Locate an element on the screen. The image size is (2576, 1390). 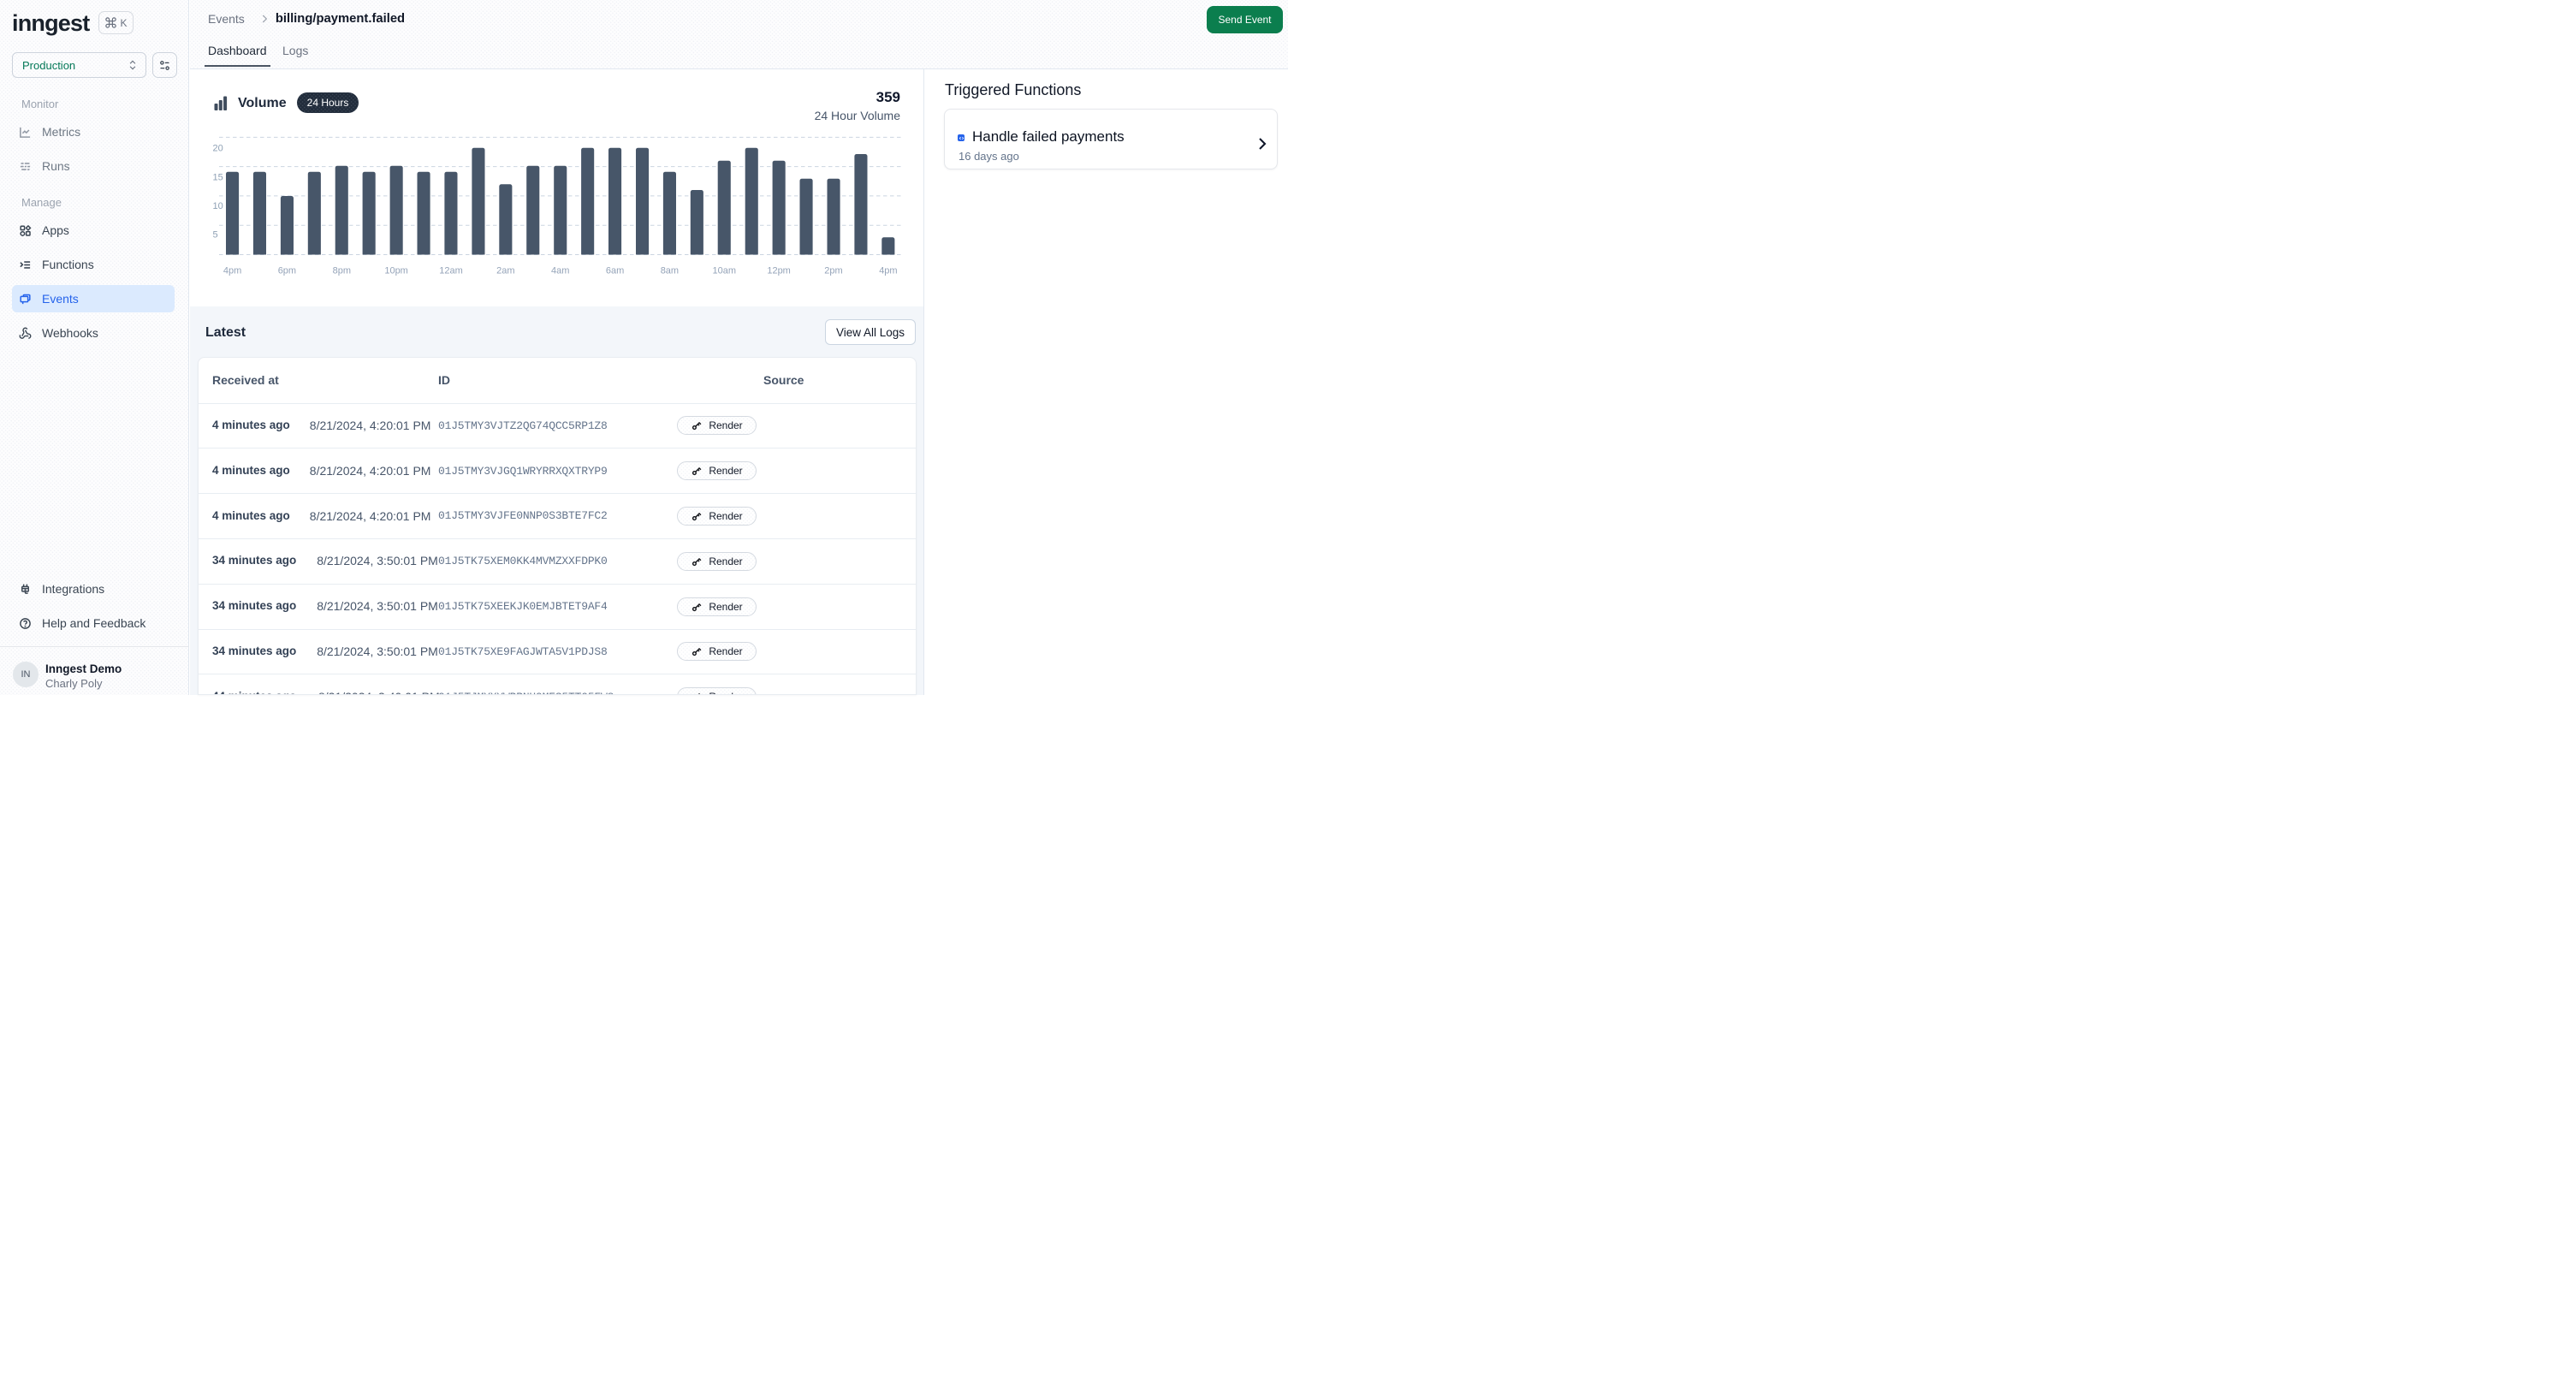
svg-text: 5 is located at coordinates (215, 235).